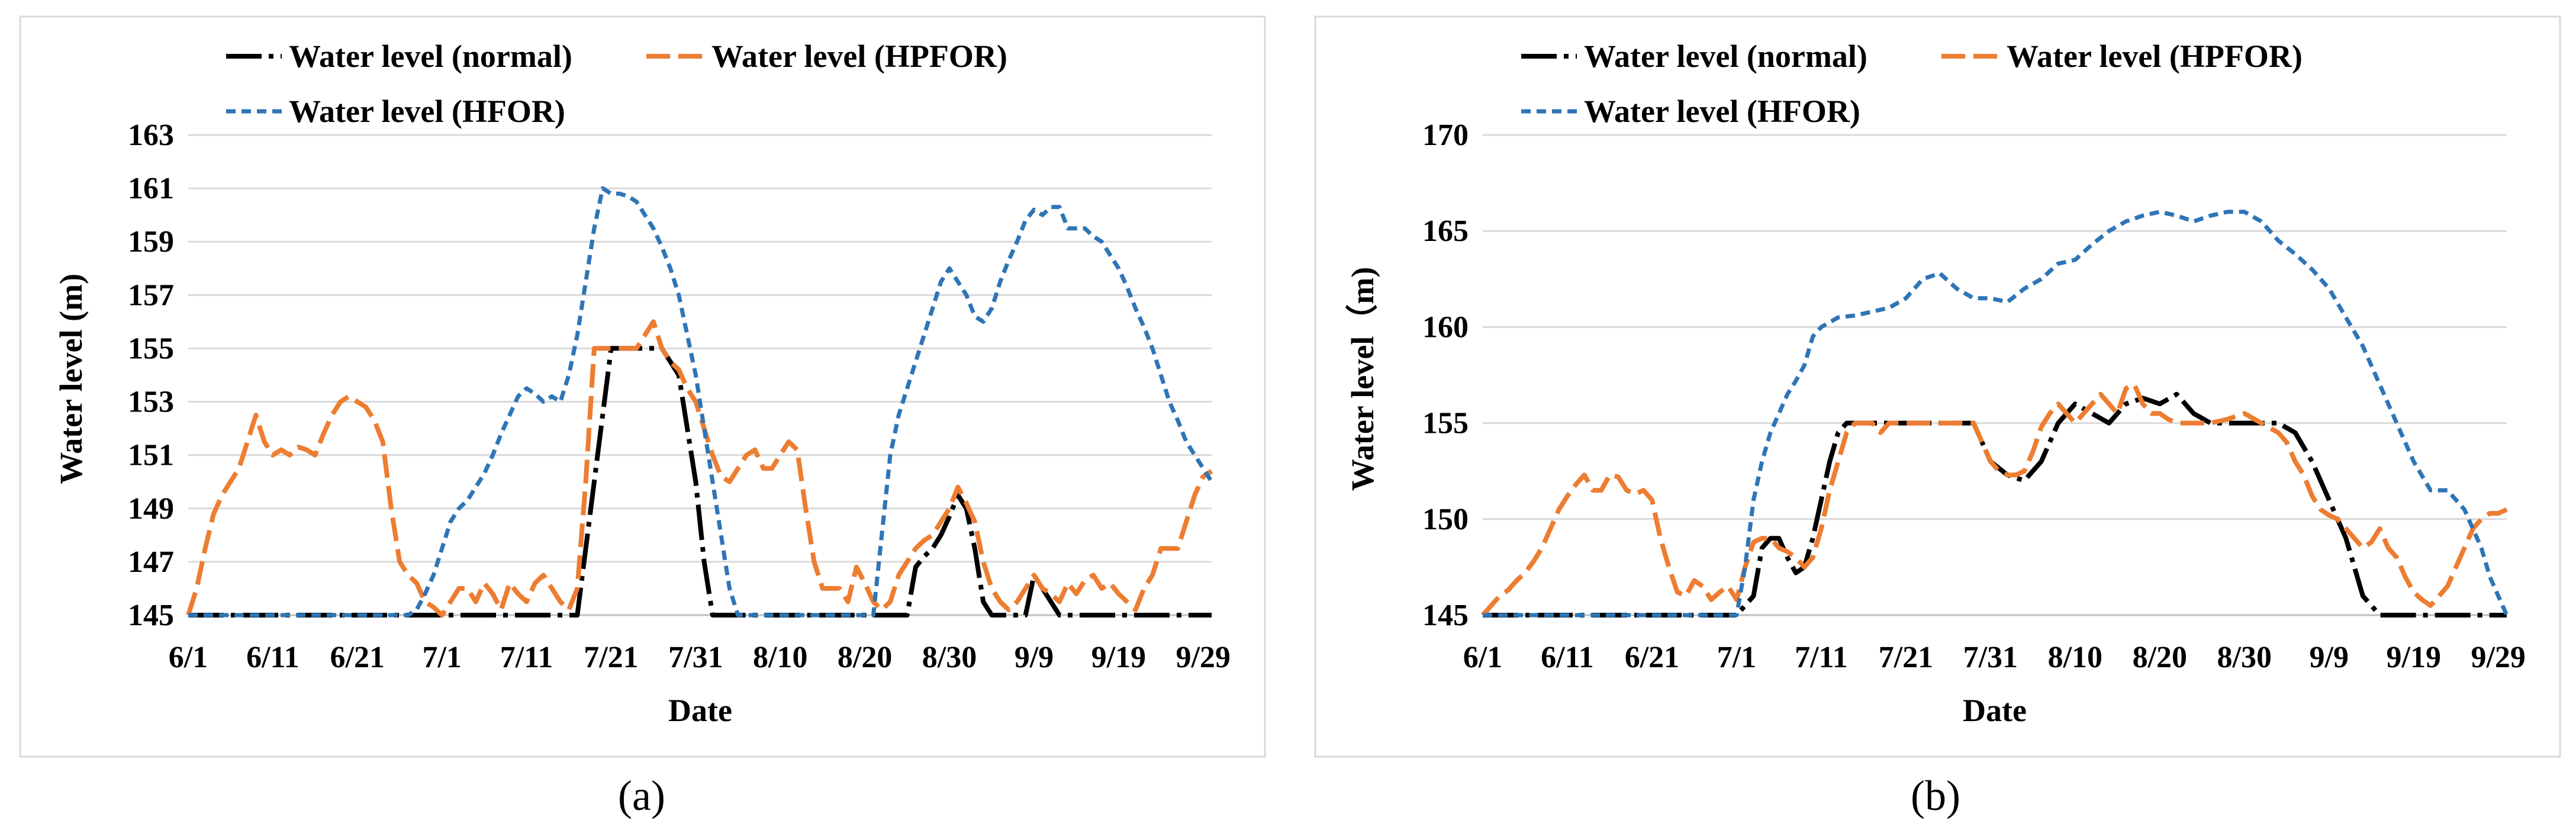 The image size is (2576, 833). Describe the element at coordinates (151, 402) in the screenshot. I see `y-tick-label: 153` at that location.